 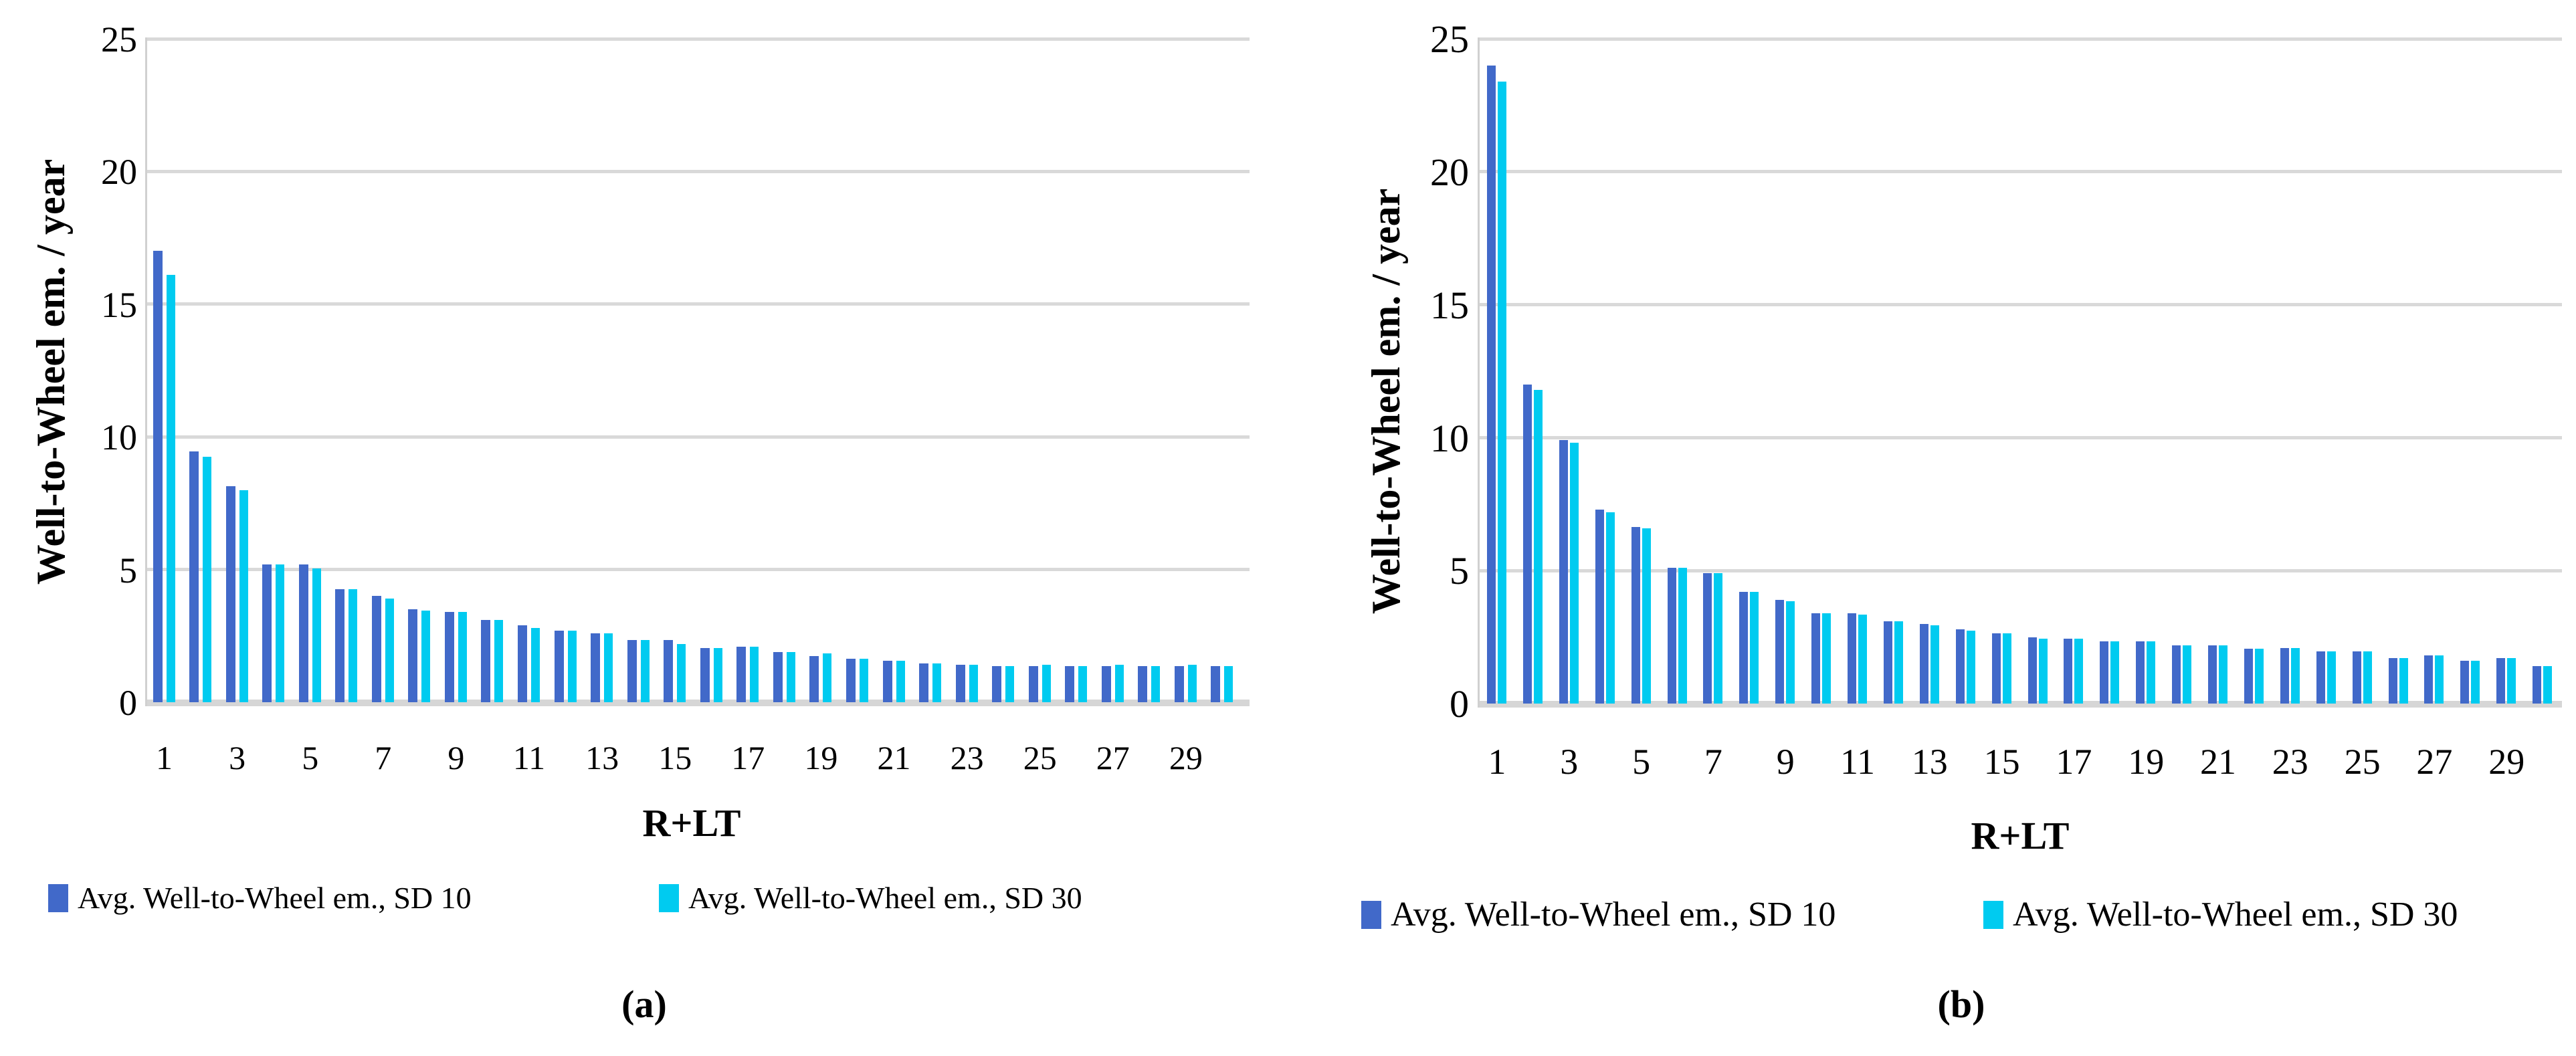 I want to click on legend-label-sd30-b: Avg. Well-to-Wheel em., SD 30, so click(x=2235, y=914).